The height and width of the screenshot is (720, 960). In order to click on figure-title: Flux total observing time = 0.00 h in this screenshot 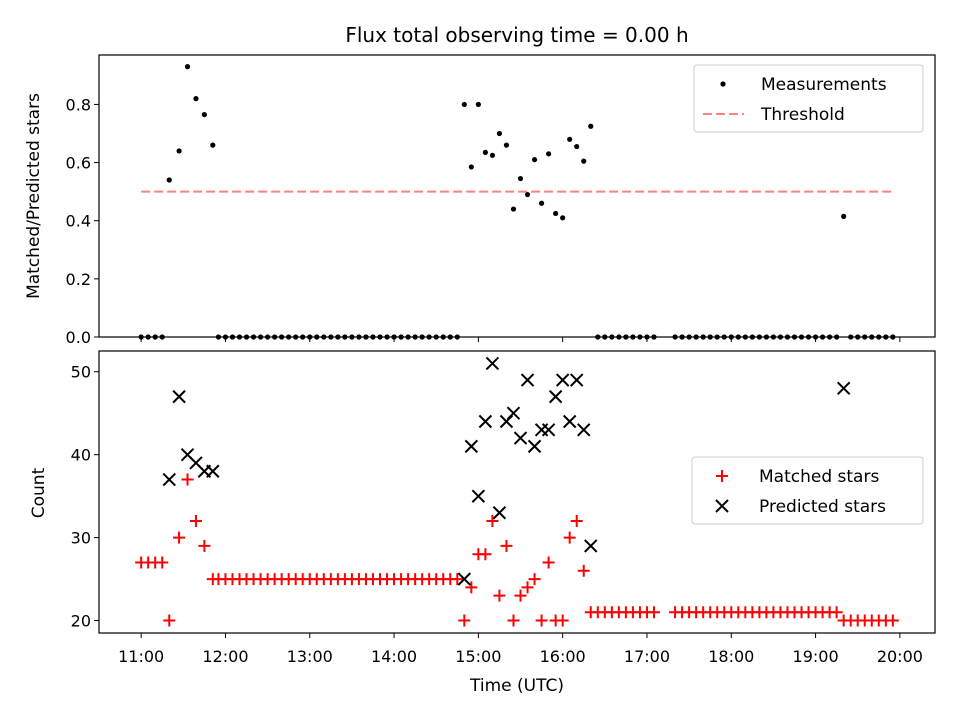, I will do `click(516, 35)`.